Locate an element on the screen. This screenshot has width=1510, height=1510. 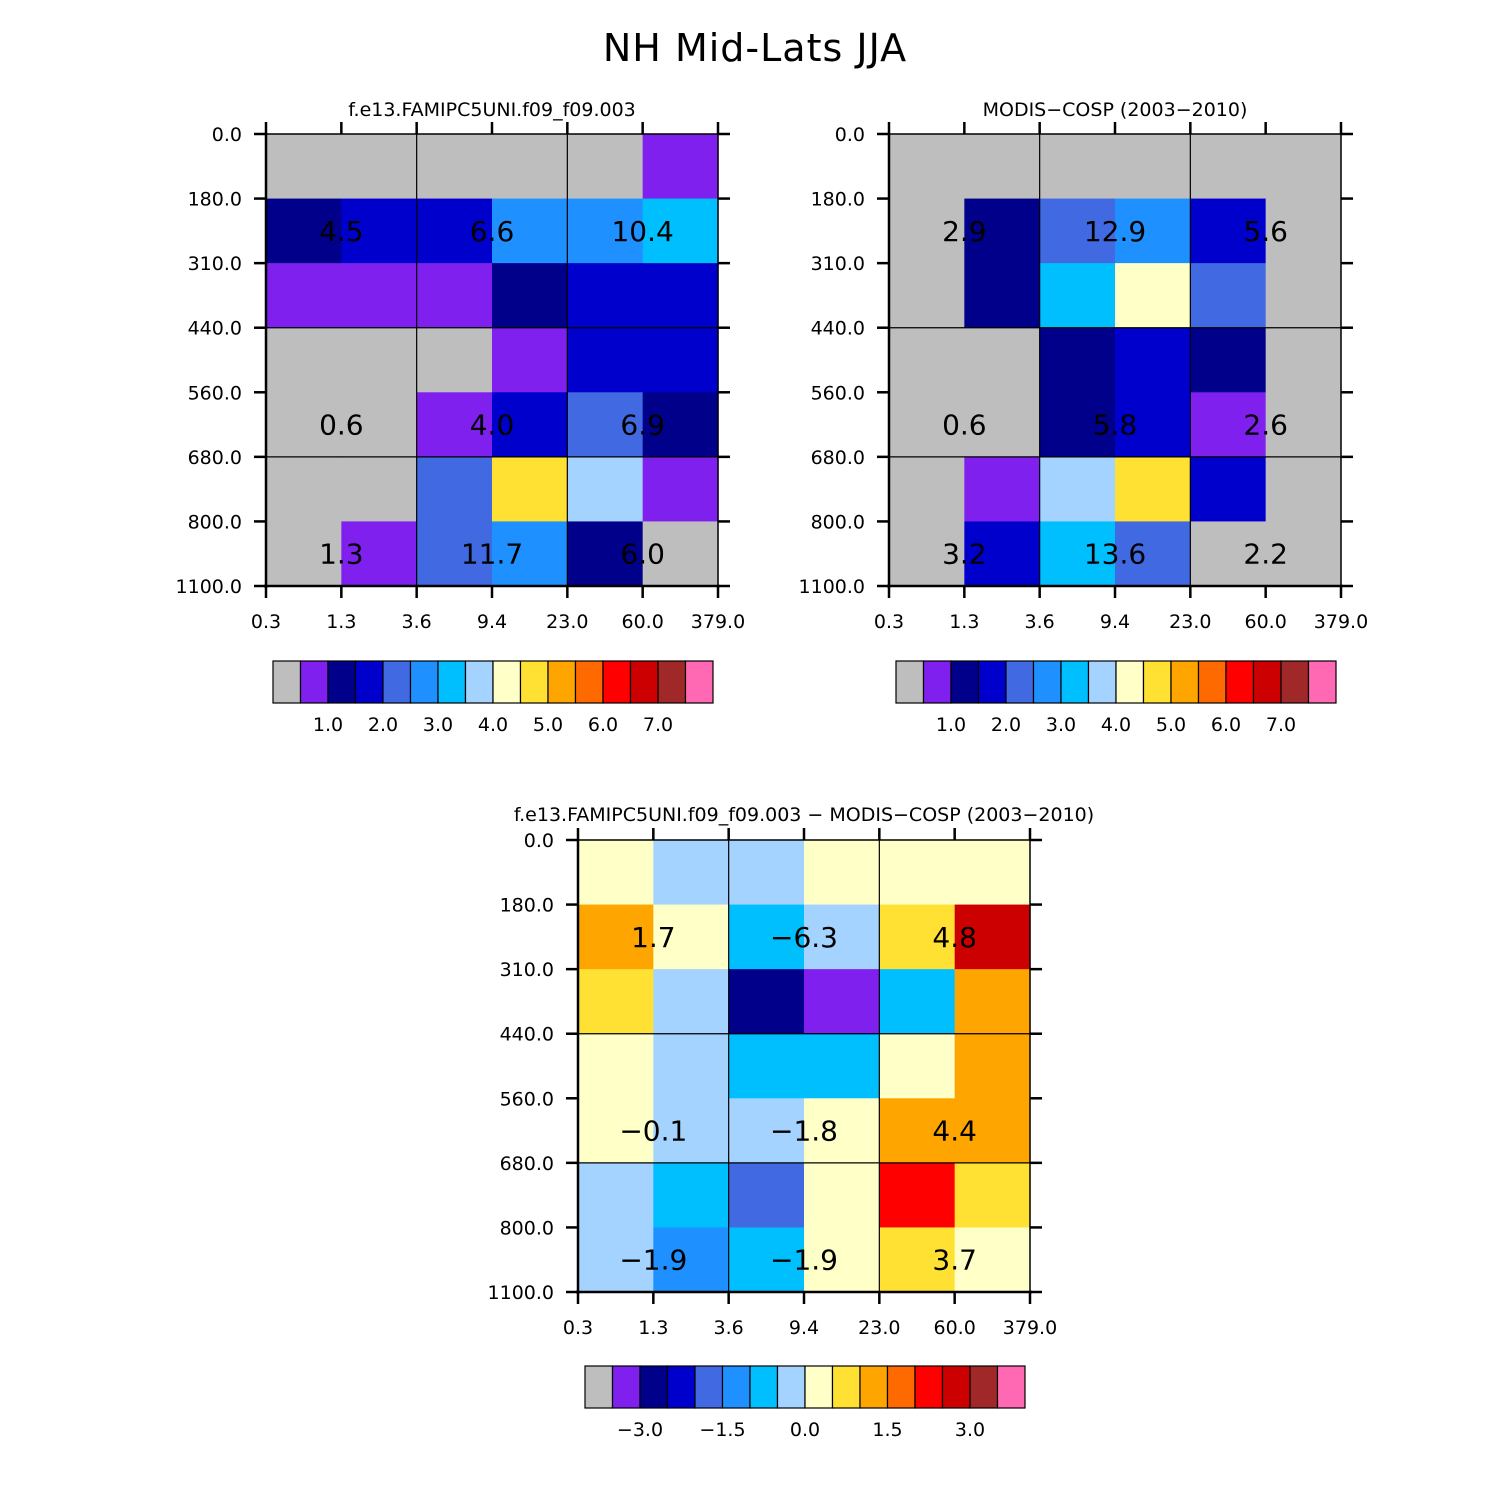
x-tick-label: 379.0 is located at coordinates (1341, 622).